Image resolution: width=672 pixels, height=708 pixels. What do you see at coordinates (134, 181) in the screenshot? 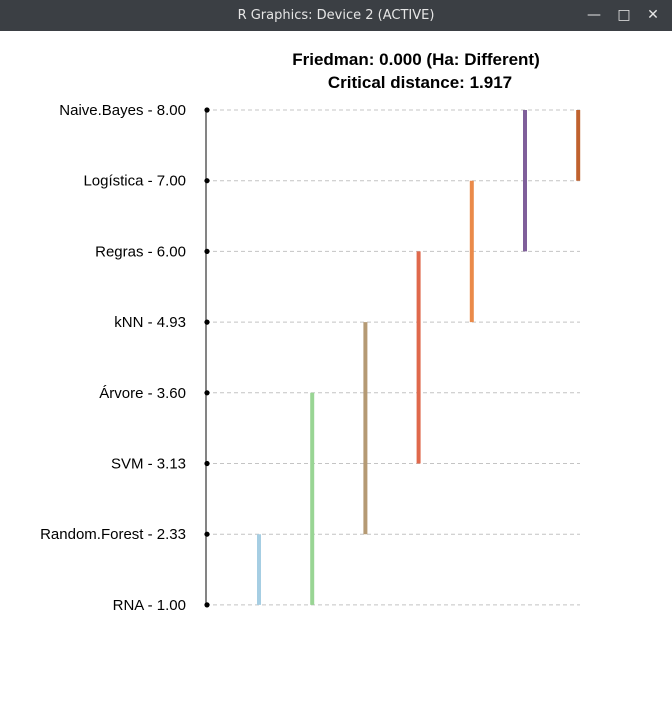
I see `rank-label: Logística - 7.00` at bounding box center [134, 181].